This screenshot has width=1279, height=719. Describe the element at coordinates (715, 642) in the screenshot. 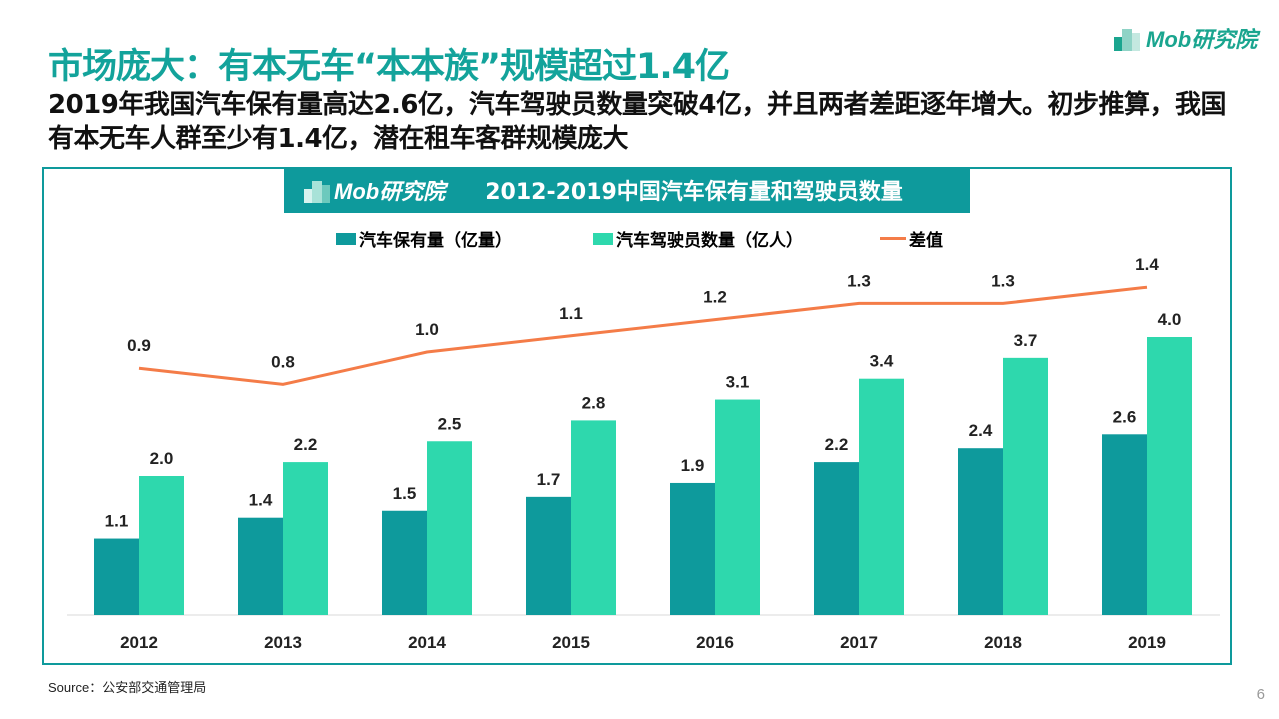

I see `x-tick-label: 2016` at that location.